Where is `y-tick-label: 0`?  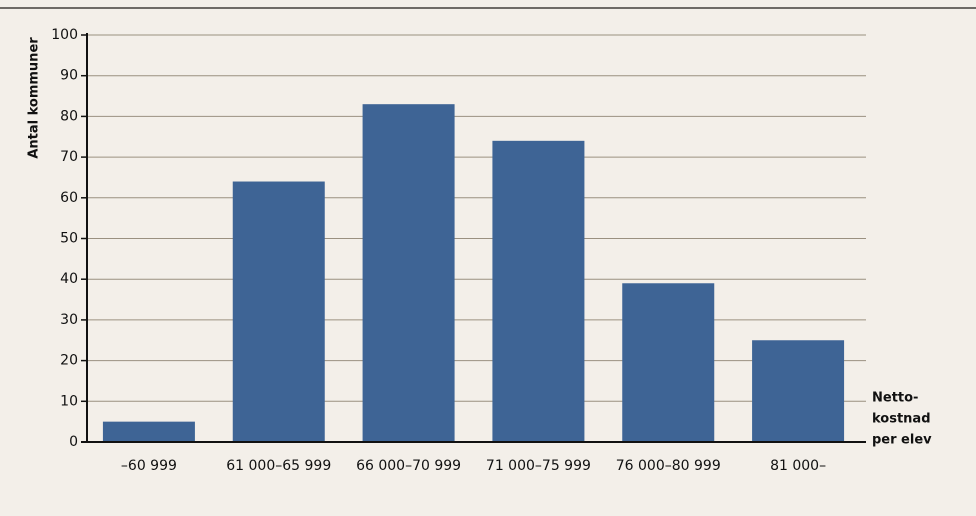 y-tick-label: 0 is located at coordinates (73, 442).